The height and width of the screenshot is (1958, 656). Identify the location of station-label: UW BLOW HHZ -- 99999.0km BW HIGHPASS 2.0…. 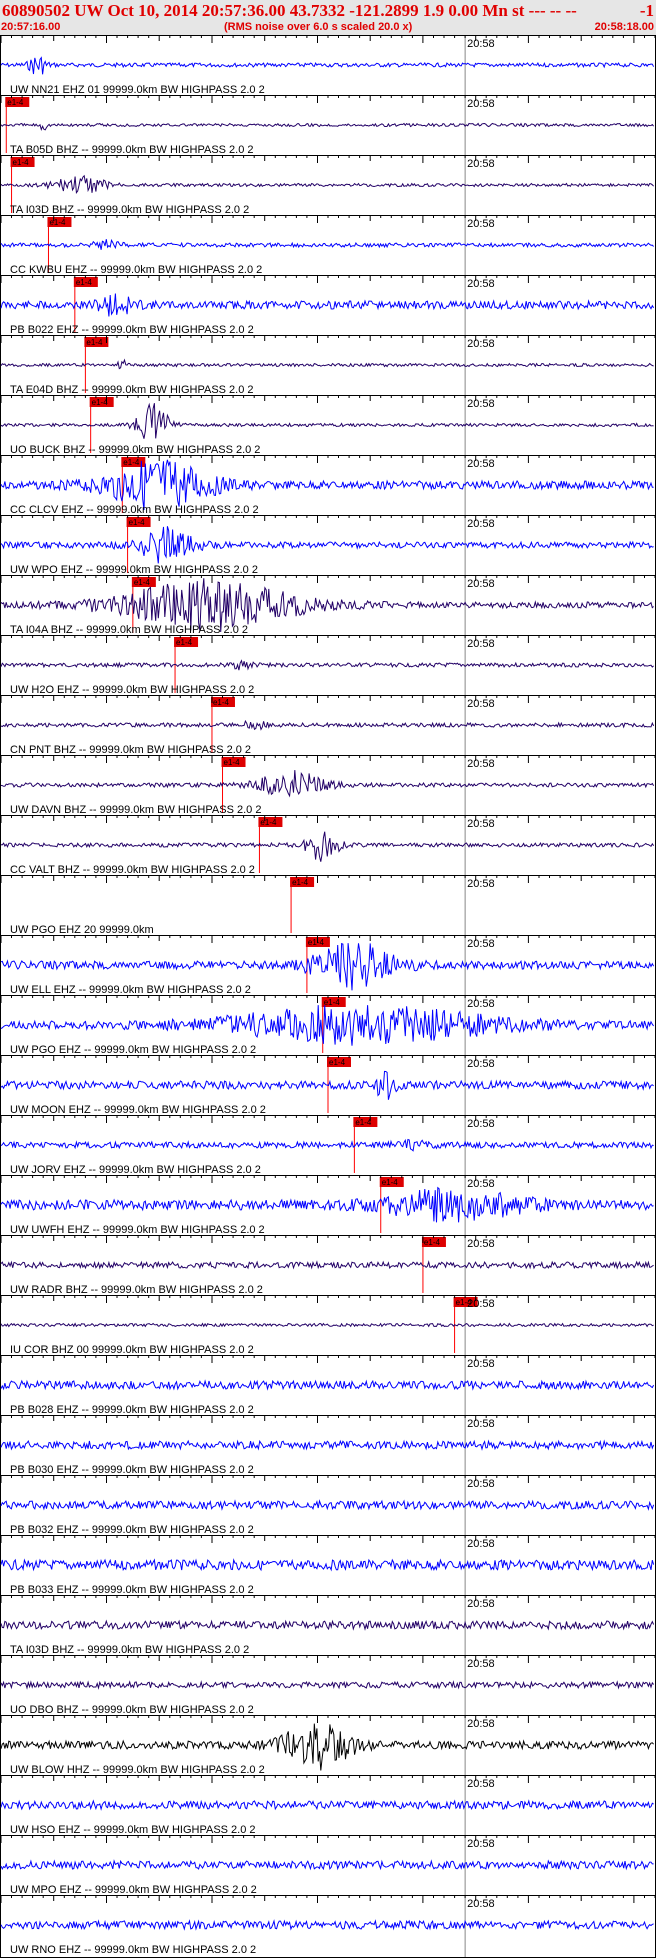
(137, 1770).